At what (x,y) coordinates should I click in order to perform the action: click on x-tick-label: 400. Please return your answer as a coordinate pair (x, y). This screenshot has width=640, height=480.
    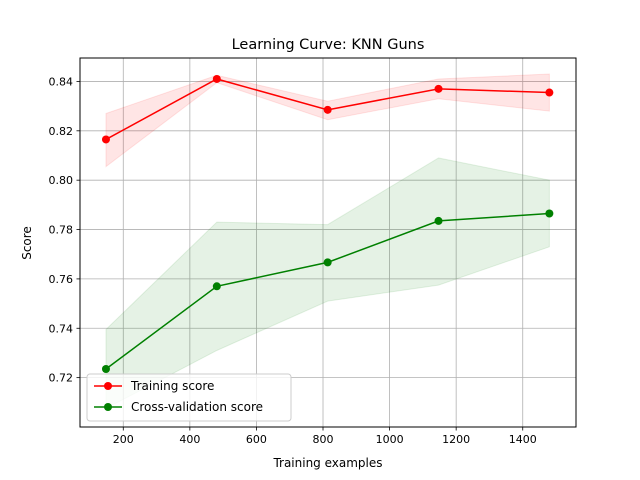
    Looking at the image, I should click on (189, 439).